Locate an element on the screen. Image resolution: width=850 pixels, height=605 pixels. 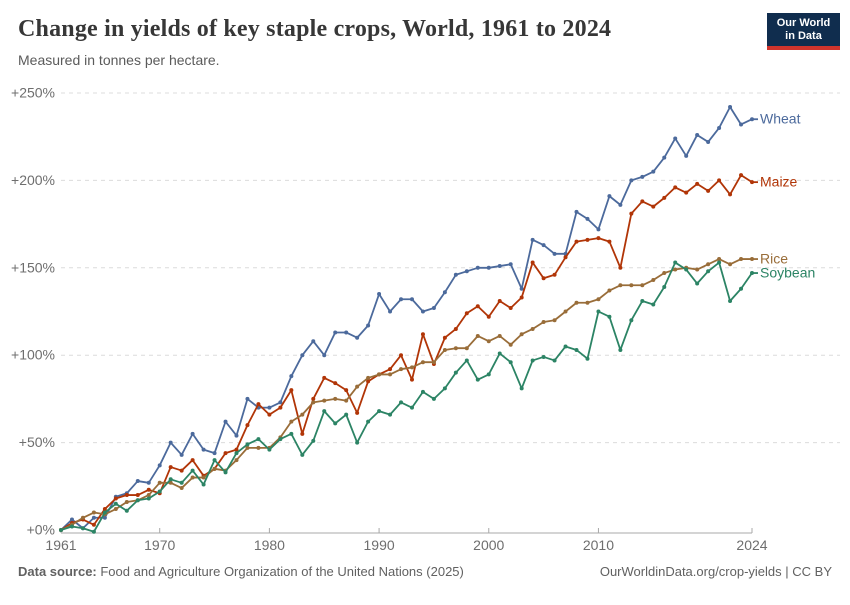
x-tick-label: 1980 is located at coordinates (269, 545).